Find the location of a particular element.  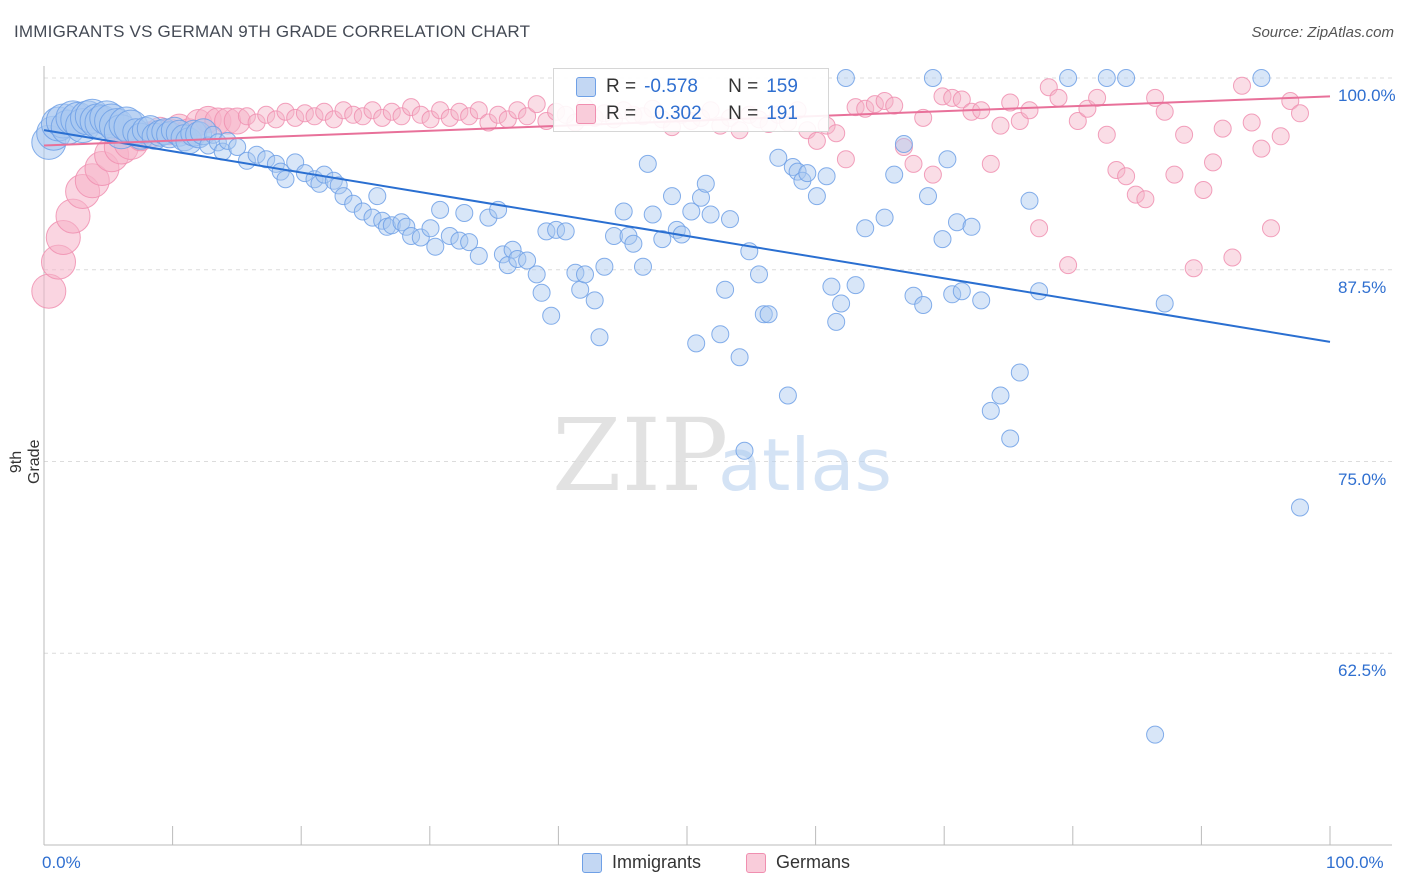

immigrants-swatch is located at coordinates (586, 87).